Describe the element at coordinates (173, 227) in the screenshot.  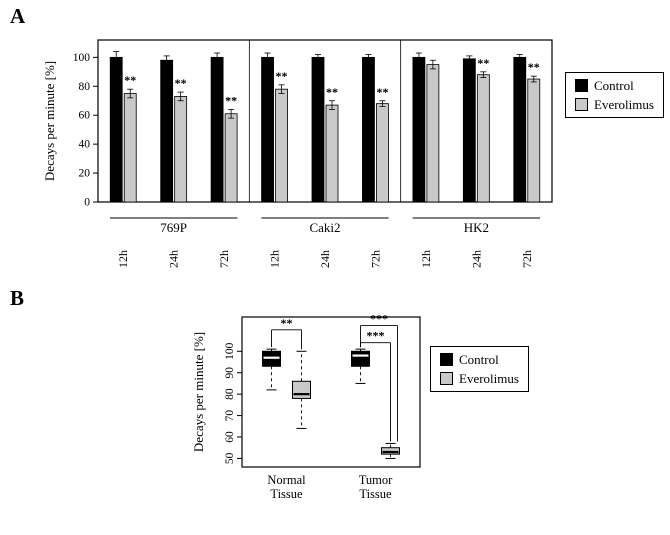
I see `group-label: 769P` at that location.